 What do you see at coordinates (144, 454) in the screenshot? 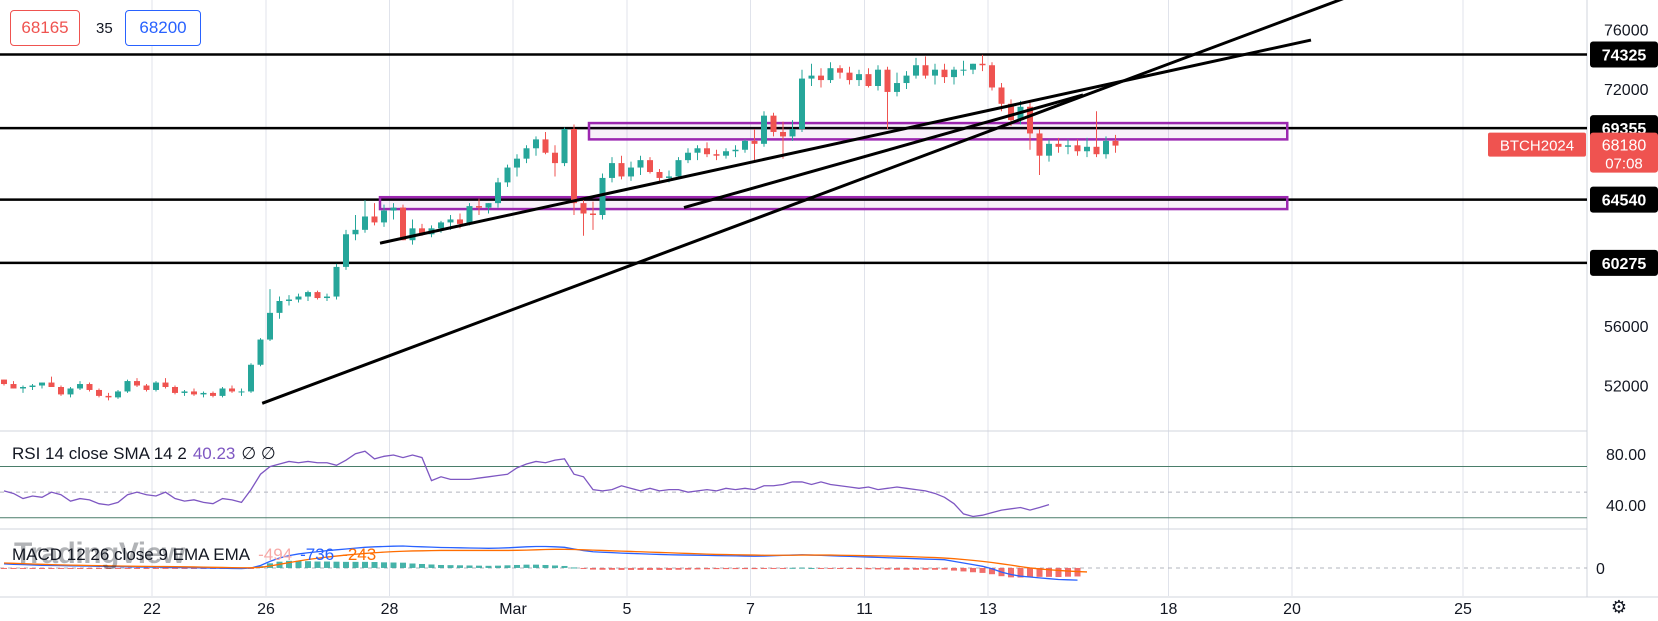
I see `rsi-legend: RSI 14 close SMA 14 2 40.23 ∅ ∅` at bounding box center [144, 454].